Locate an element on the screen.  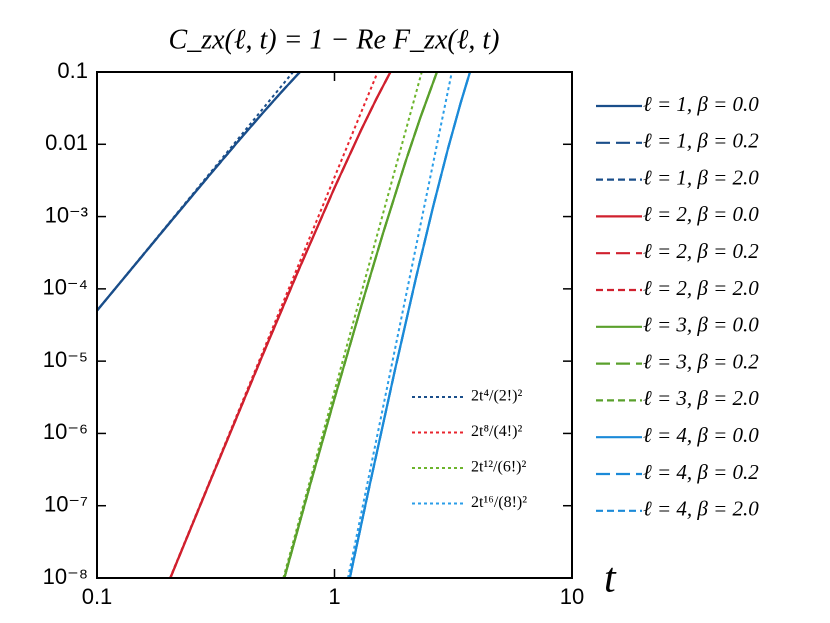
legend-label: ℓ = 1, β = 0.2 is located at coordinates (701, 141).